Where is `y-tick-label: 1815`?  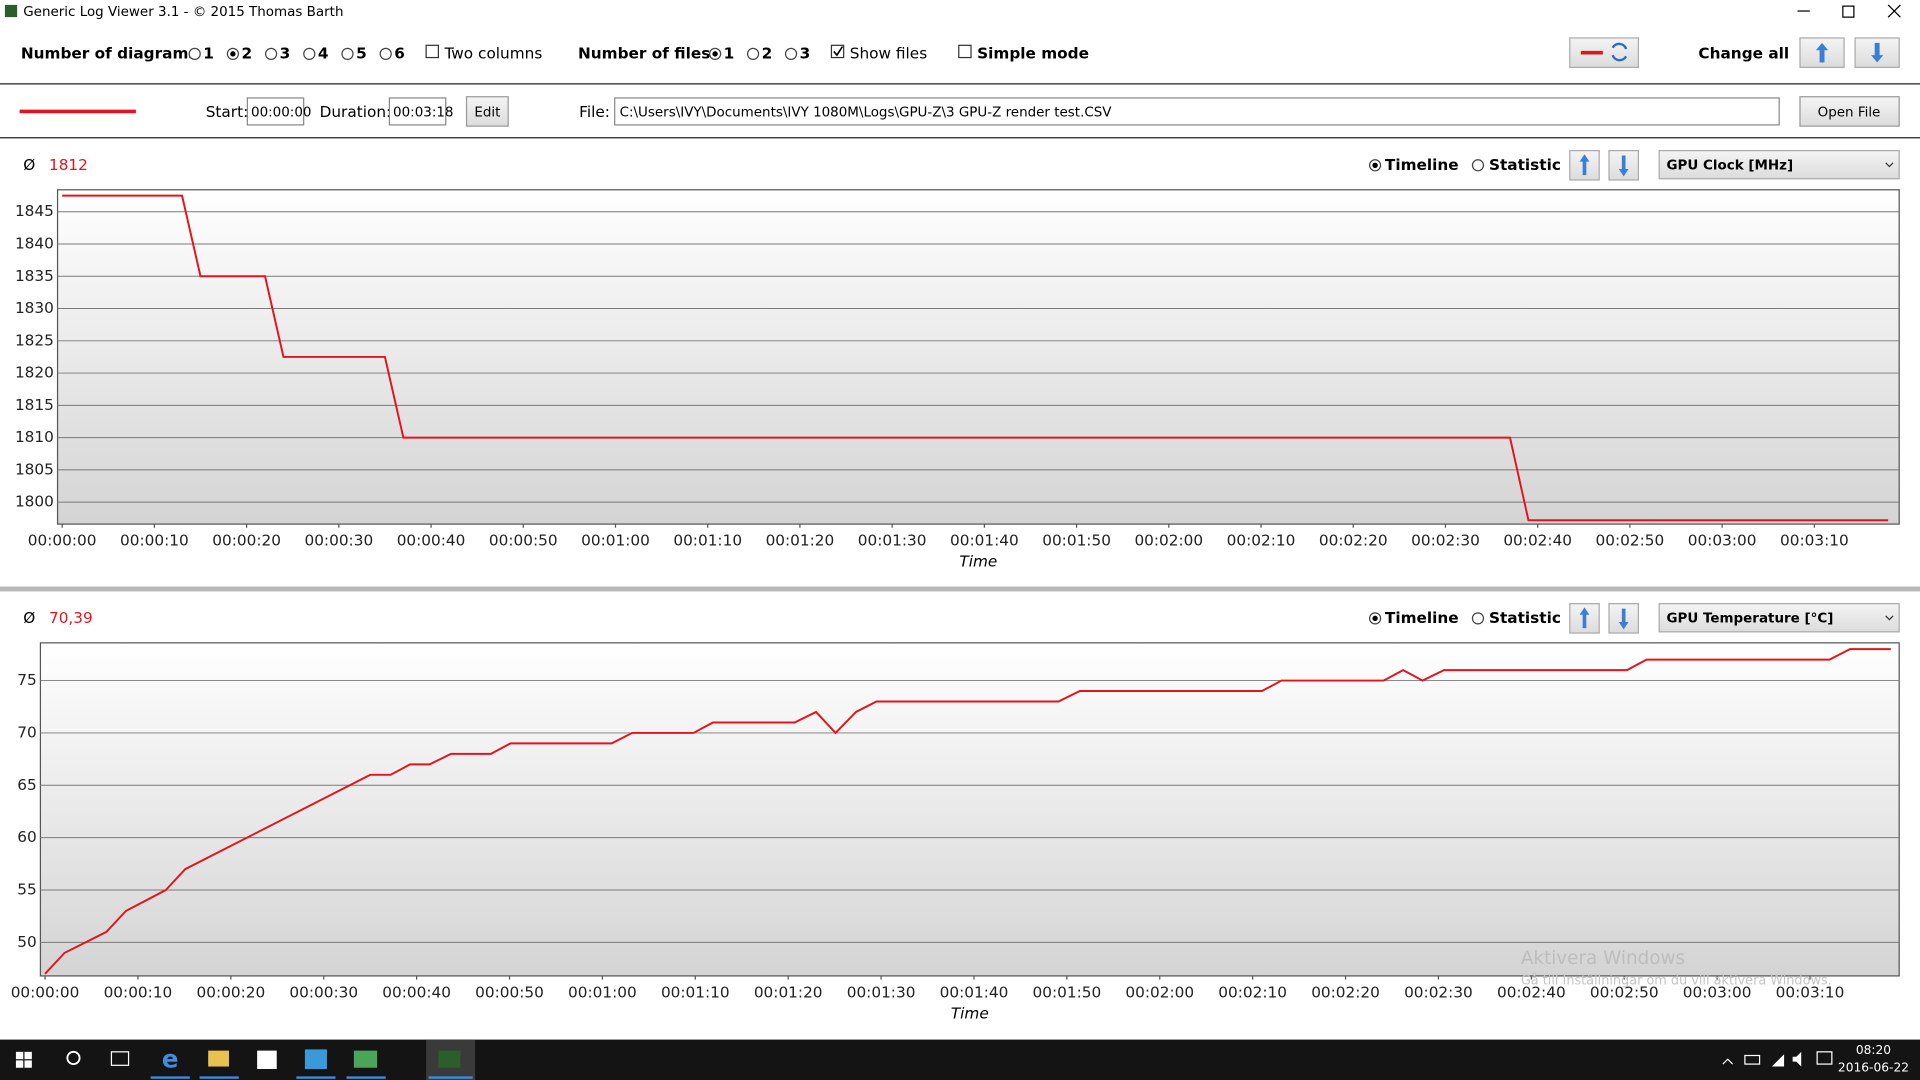
y-tick-label: 1815 is located at coordinates (34, 405).